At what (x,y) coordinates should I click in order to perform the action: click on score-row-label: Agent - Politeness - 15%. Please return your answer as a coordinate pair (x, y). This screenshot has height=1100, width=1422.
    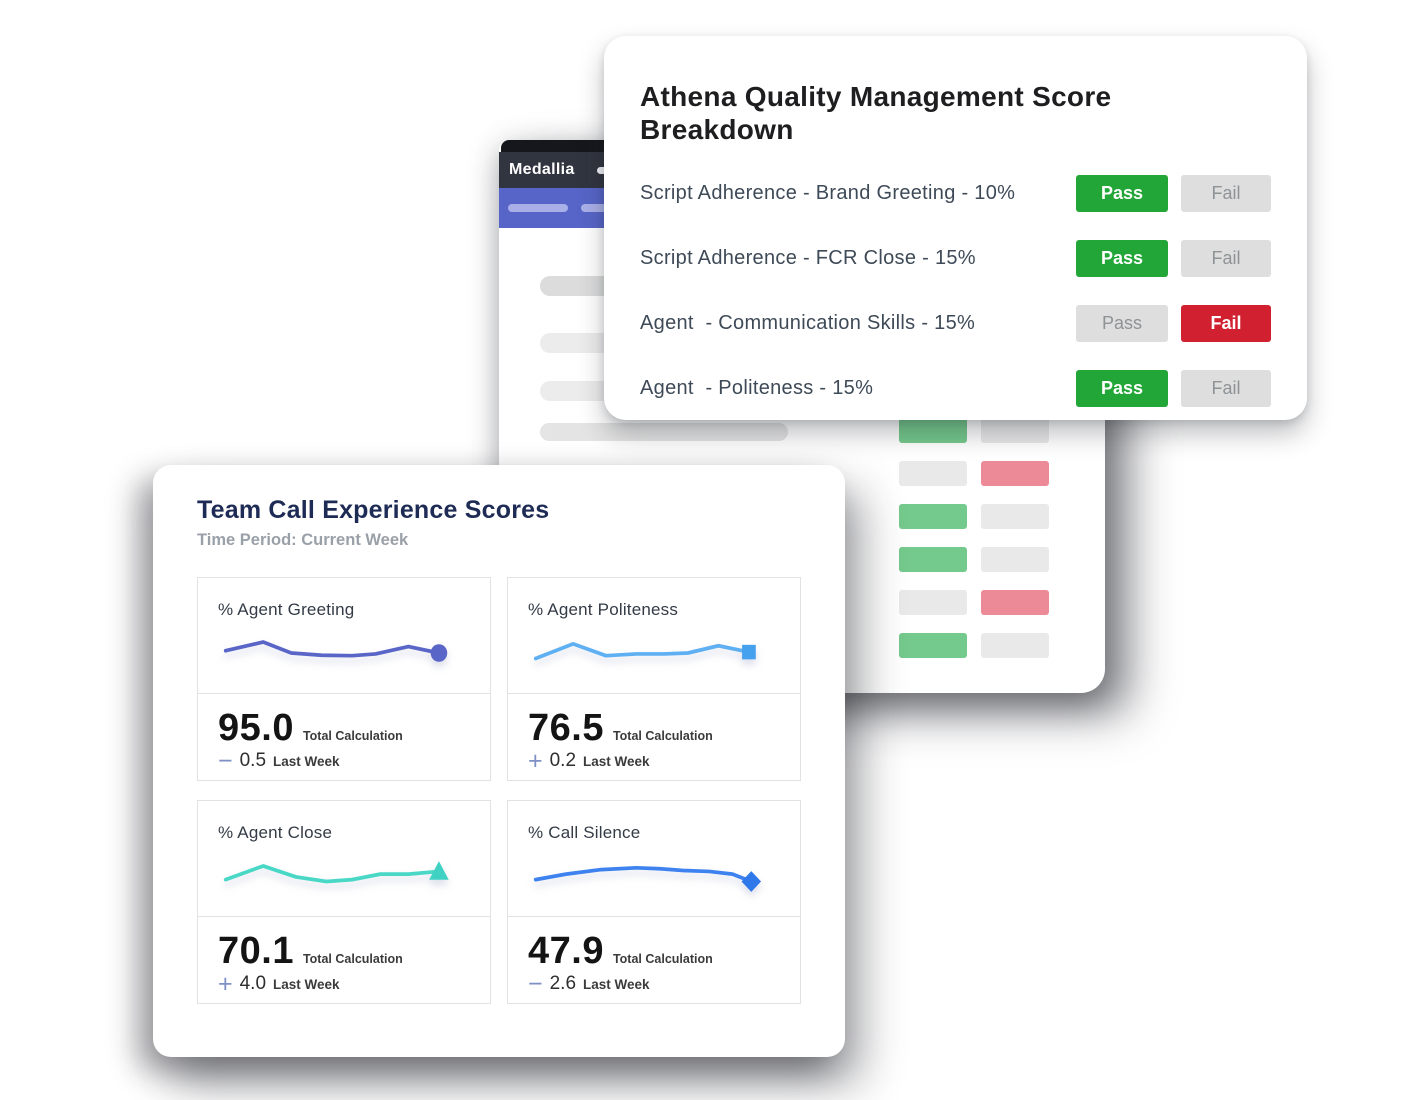
    Looking at the image, I should click on (757, 388).